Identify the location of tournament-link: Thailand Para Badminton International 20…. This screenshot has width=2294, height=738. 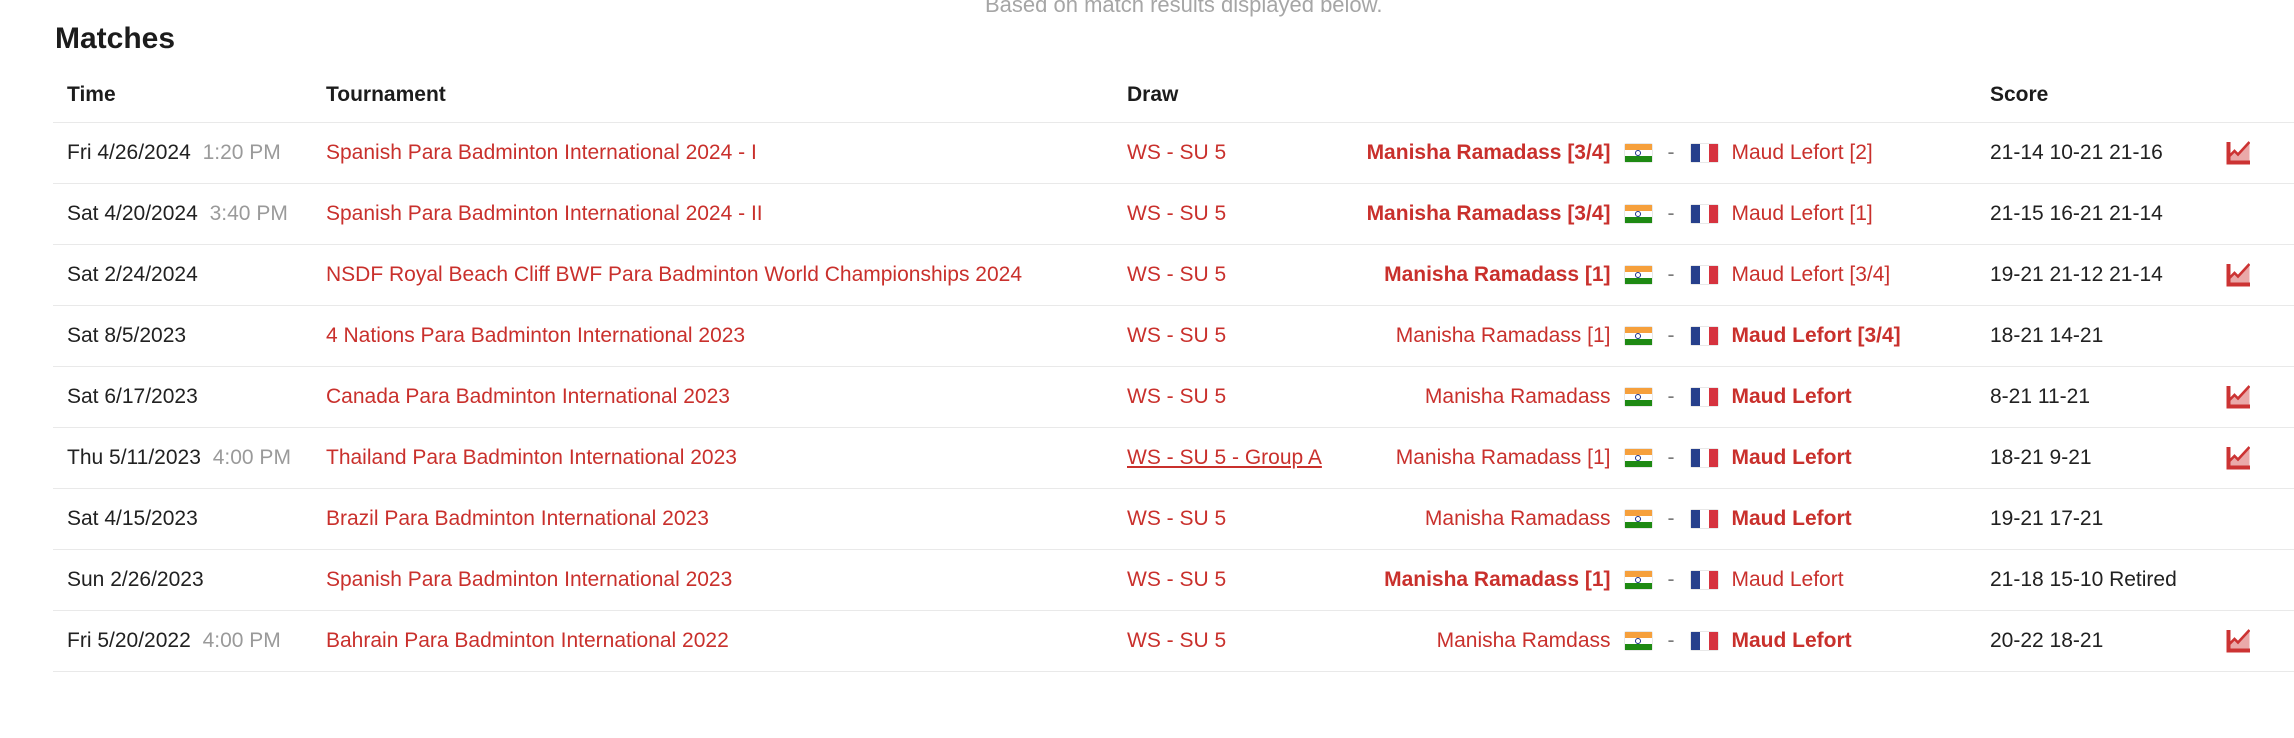
(531, 457).